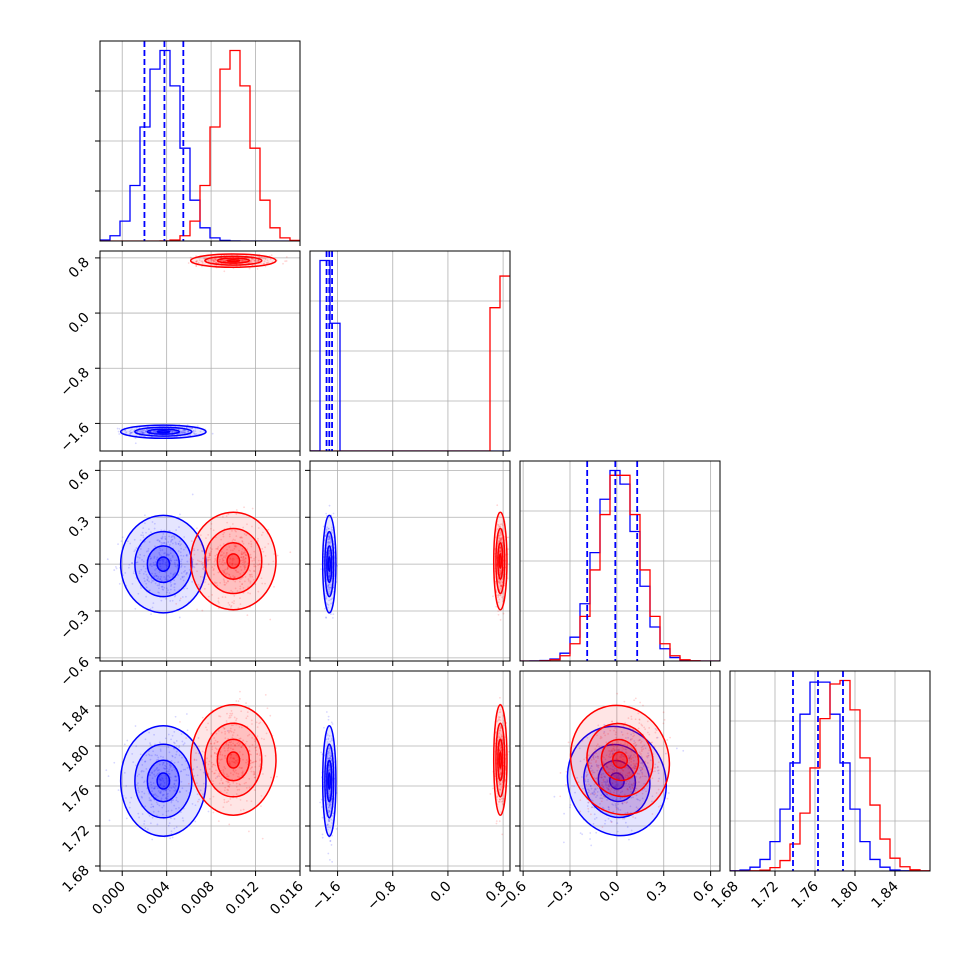 The height and width of the screenshot is (970, 970). I want to click on xtick-label-col-0-2: 0.008, so click(198, 899).